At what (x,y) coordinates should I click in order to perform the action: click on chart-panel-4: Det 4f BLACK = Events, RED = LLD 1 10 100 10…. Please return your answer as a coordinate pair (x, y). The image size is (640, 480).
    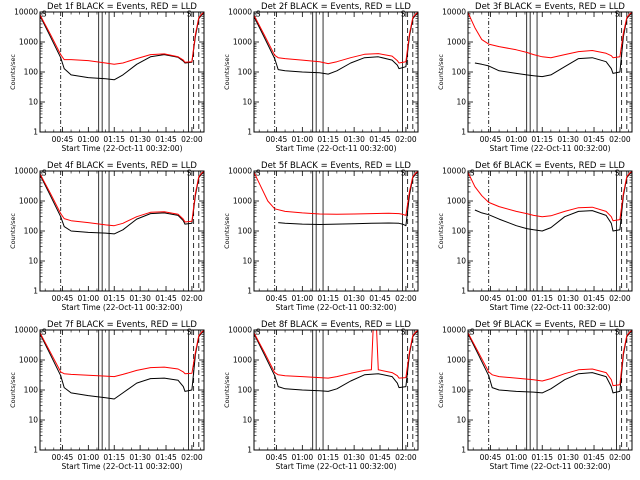
    Looking at the image, I should click on (107, 236).